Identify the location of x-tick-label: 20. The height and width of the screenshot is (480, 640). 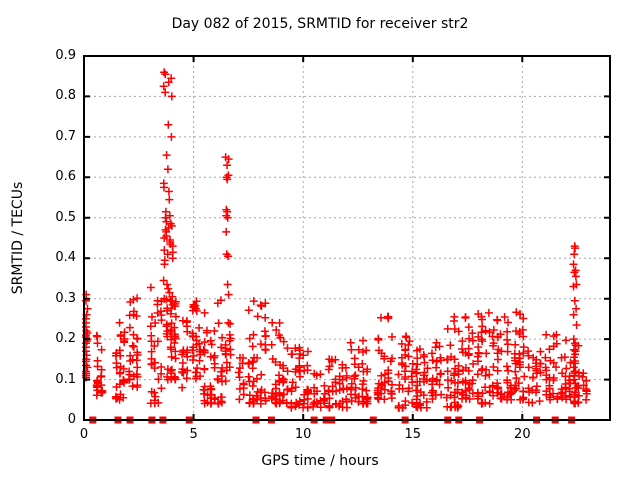
(522, 434).